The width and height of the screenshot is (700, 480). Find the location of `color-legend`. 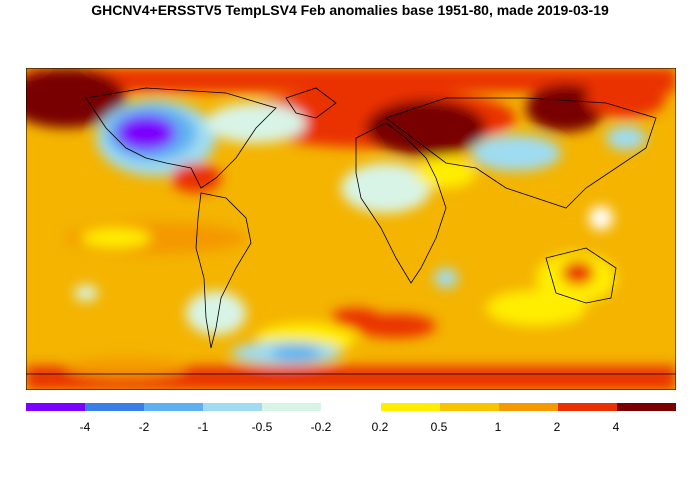

color-legend is located at coordinates (351, 407).